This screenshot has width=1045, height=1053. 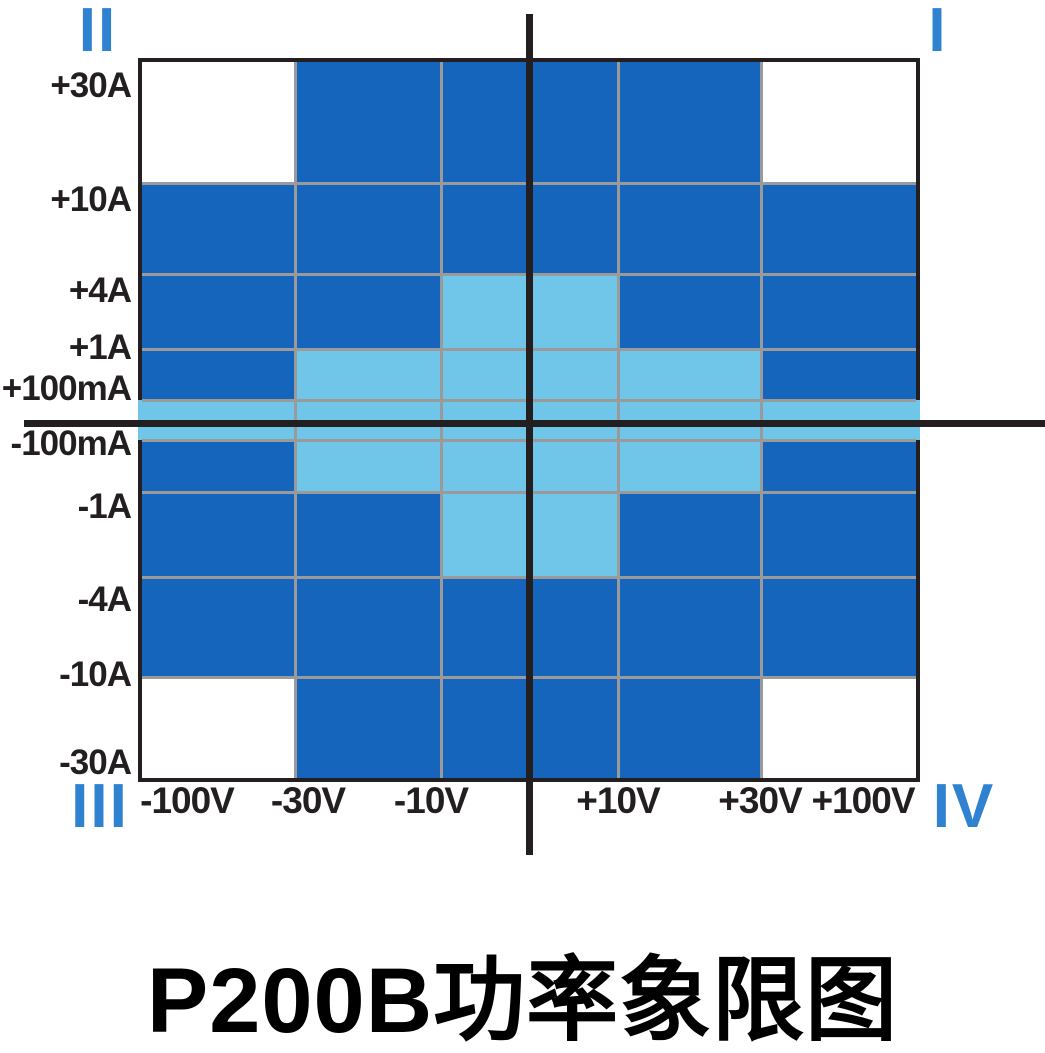 What do you see at coordinates (187, 800) in the screenshot?
I see `x-tick-minus100v: -100V` at bounding box center [187, 800].